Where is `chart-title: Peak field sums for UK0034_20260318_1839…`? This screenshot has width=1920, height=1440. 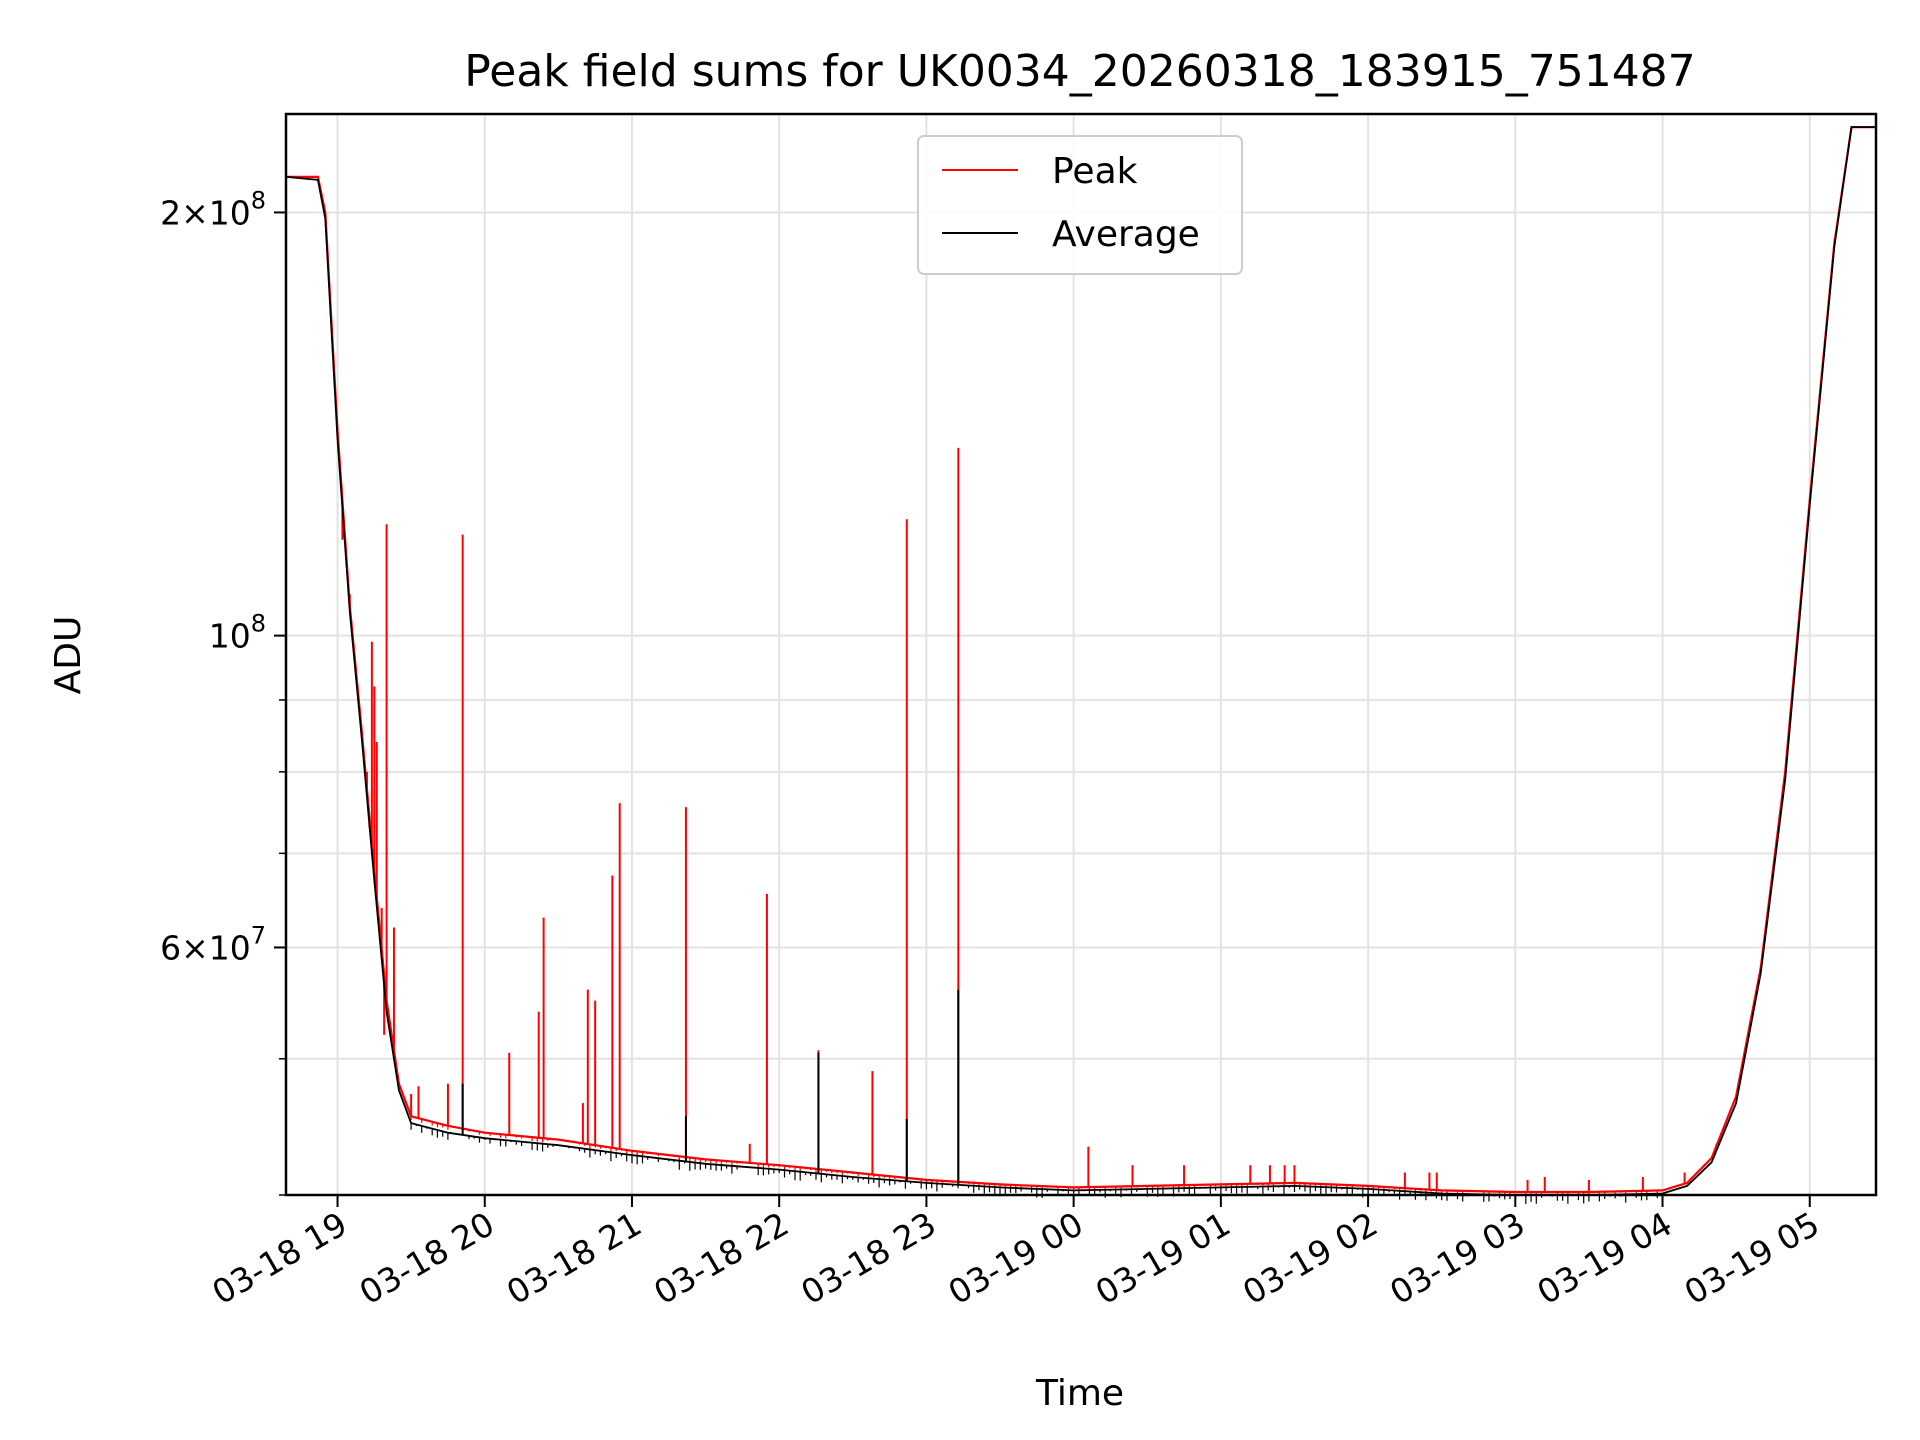 chart-title: Peak field sums for UK0034_20260318_1839… is located at coordinates (1079, 71).